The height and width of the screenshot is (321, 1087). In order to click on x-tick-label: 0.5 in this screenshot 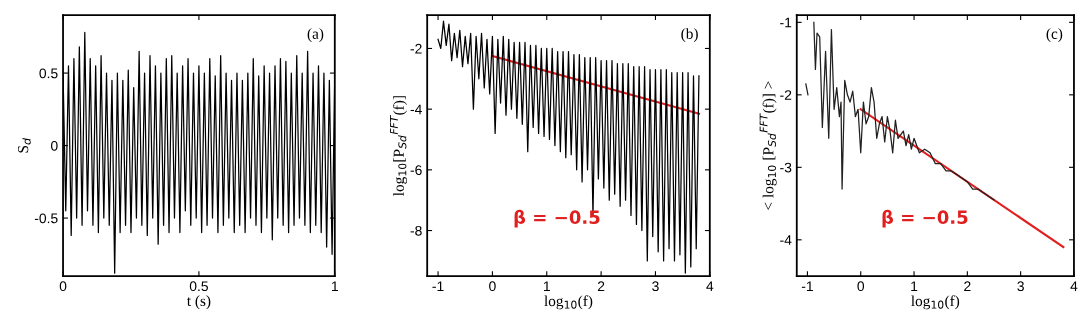, I will do `click(198, 286)`.